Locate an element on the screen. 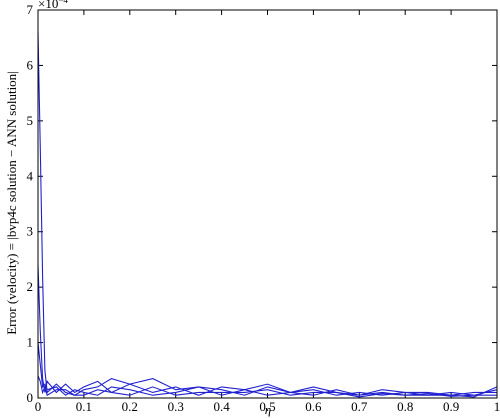 Image resolution: width=500 pixels, height=418 pixels. x-tick-label: 0 is located at coordinates (38, 406).